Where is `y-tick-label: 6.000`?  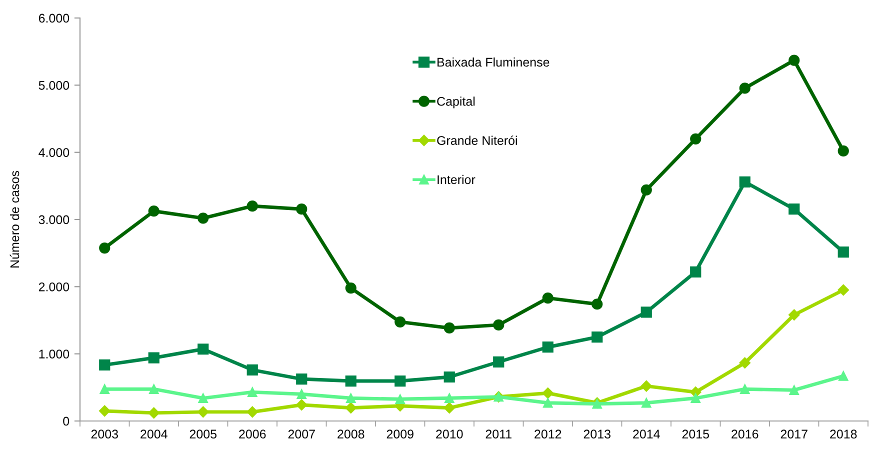 y-tick-label: 6.000 is located at coordinates (54, 18).